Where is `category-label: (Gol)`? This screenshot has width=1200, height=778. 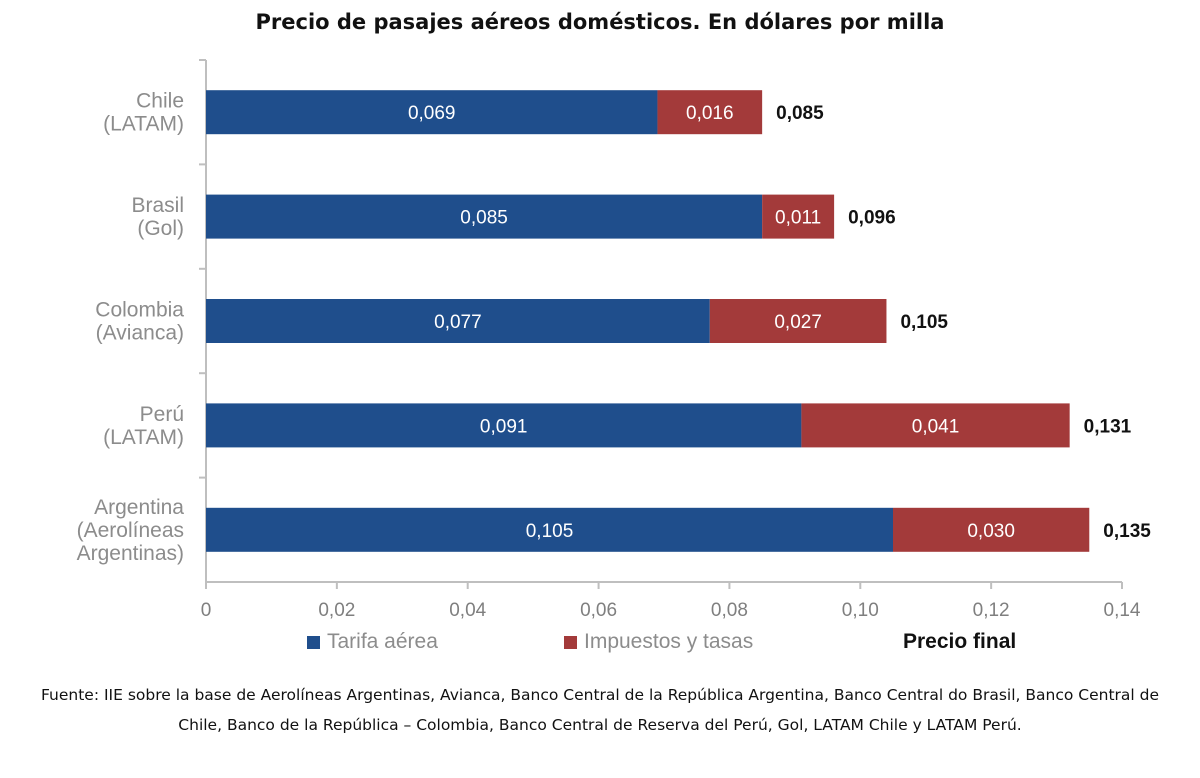 category-label: (Gol) is located at coordinates (160, 228).